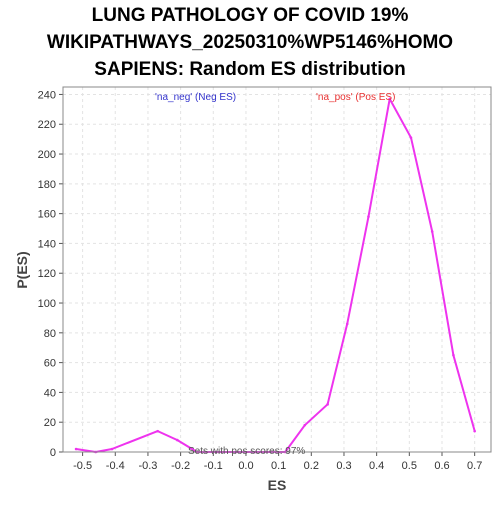 This screenshot has height=505, width=500. Describe the element at coordinates (47, 125) in the screenshot. I see `y-tick-label: 220` at that location.